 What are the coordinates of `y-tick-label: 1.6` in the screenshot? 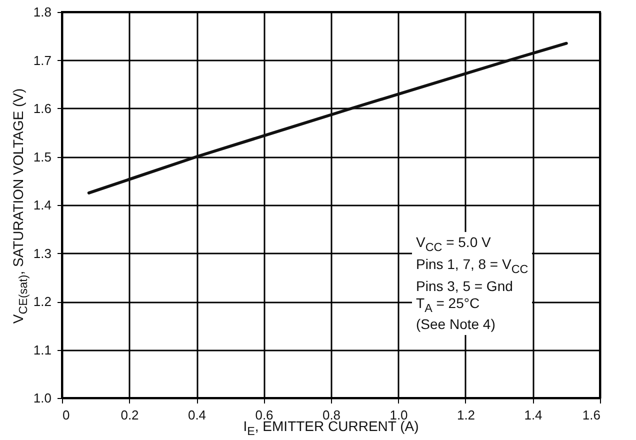 It's located at (42, 108).